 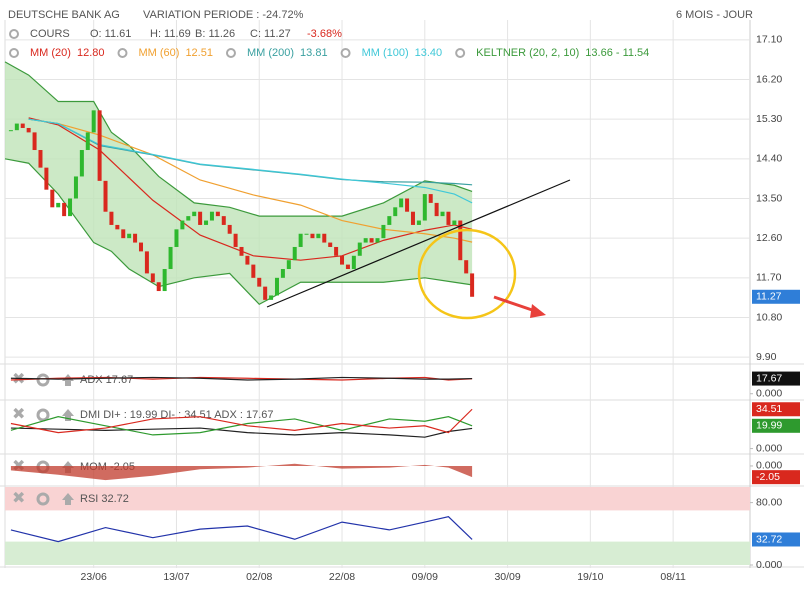 I want to click on arrow-head, so click(x=538, y=311).